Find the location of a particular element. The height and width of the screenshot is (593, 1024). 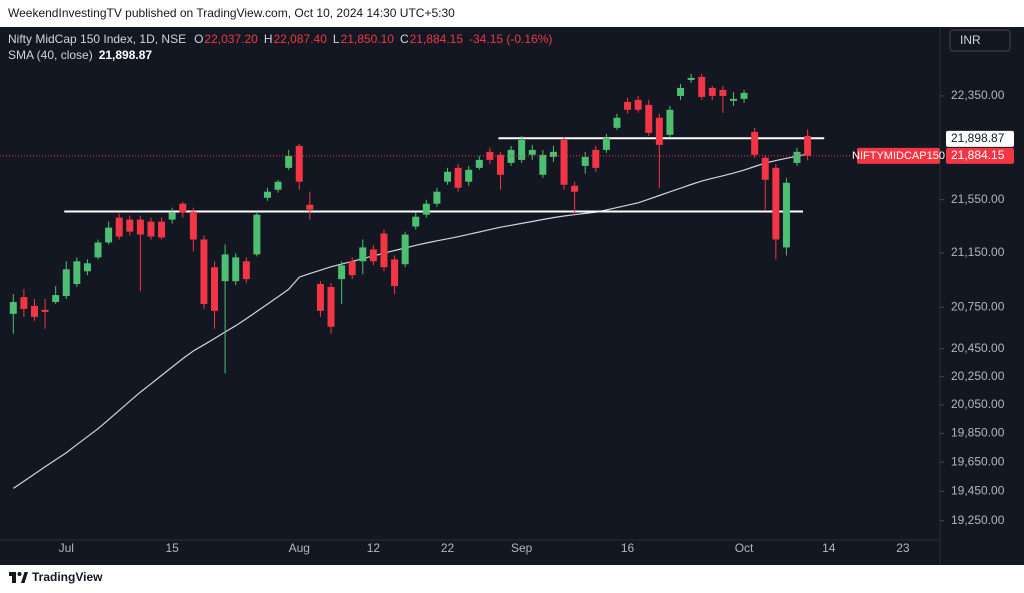

legend-sma-name: SMA (40, close) is located at coordinates (50, 55).